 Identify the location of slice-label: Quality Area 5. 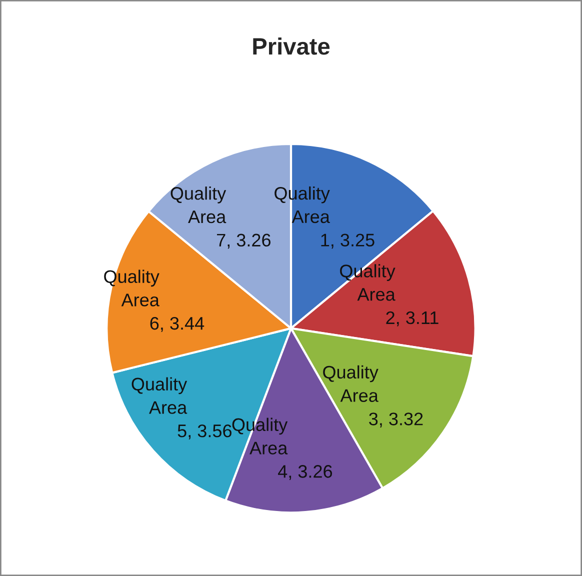
(160, 407).